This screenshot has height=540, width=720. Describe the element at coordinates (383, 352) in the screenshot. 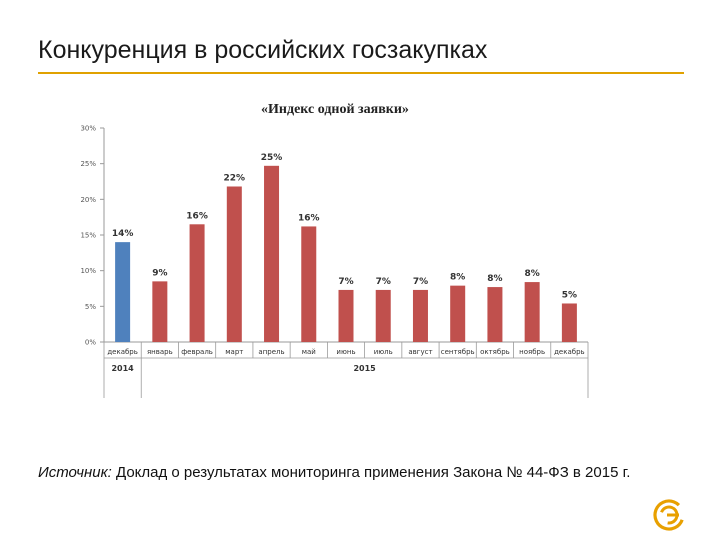

I see `x-tick-label: июль` at that location.